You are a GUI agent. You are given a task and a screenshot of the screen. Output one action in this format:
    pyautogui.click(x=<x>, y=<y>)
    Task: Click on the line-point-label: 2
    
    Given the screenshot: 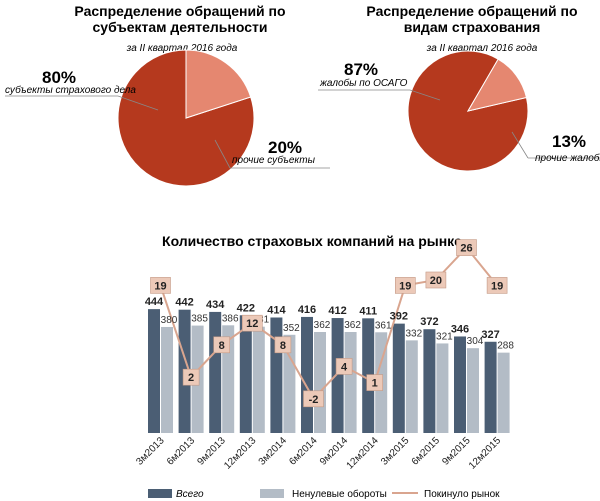 What is the action you would take?
    pyautogui.click(x=191, y=378)
    